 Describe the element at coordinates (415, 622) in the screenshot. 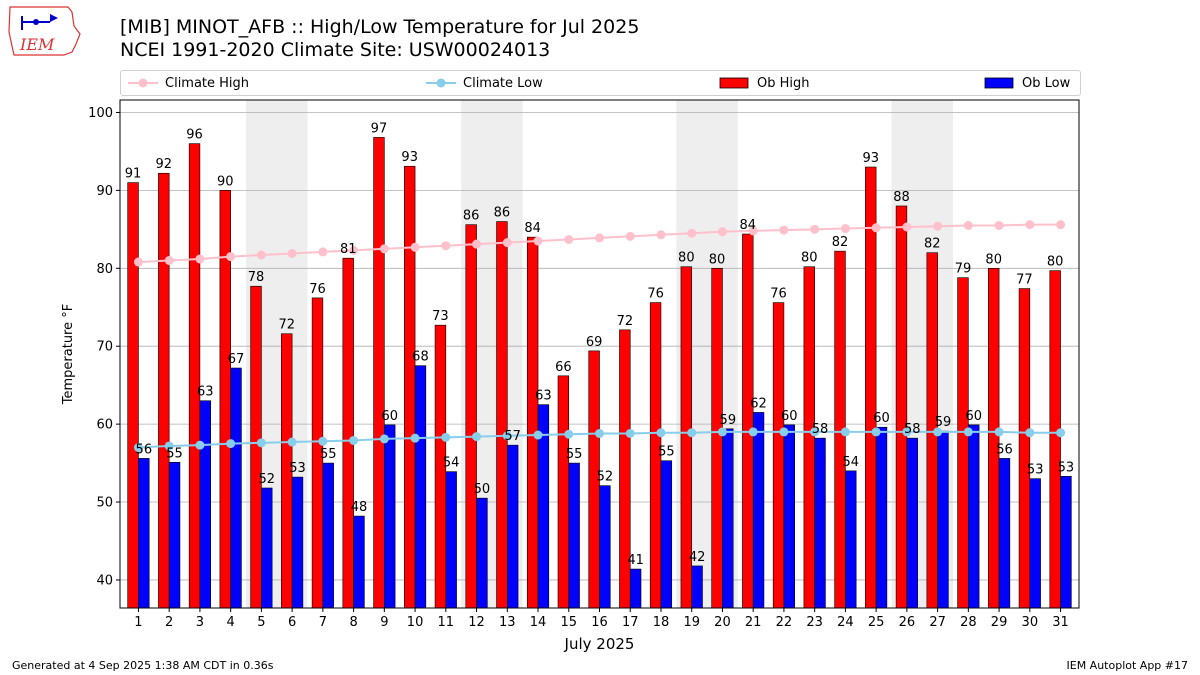

I see `x-tick-label: 10` at that location.